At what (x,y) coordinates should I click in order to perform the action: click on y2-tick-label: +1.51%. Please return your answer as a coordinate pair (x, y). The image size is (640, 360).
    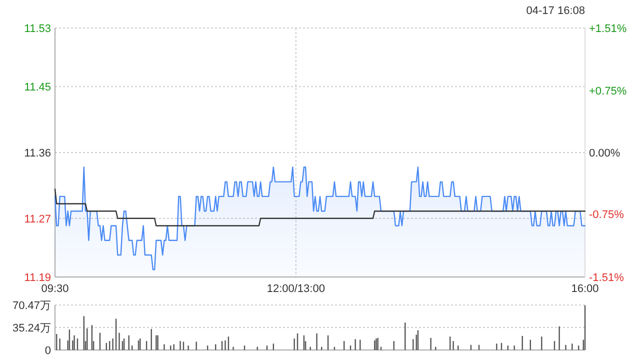
    Looking at the image, I should click on (608, 28).